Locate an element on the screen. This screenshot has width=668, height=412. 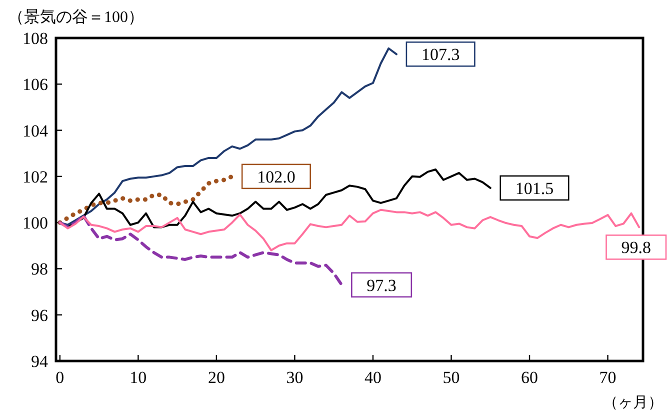
y-tick-label: 104 is located at coordinates (35, 130).